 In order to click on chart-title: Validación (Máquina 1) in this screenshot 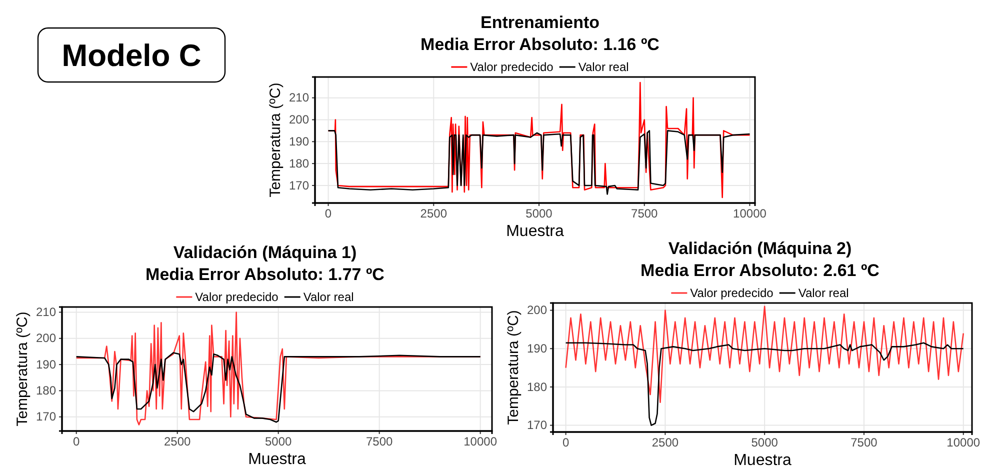, I will do `click(265, 252)`.